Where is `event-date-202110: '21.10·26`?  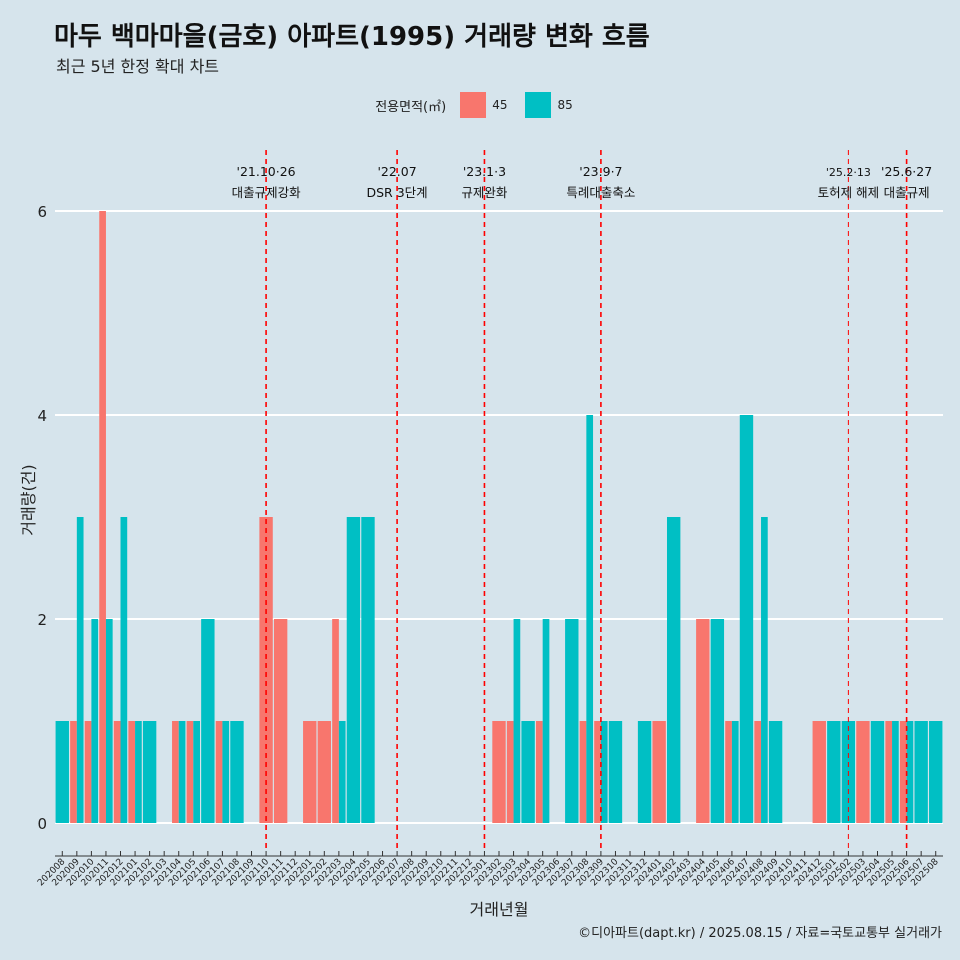
event-date-202110: '21.10·26 is located at coordinates (266, 171).